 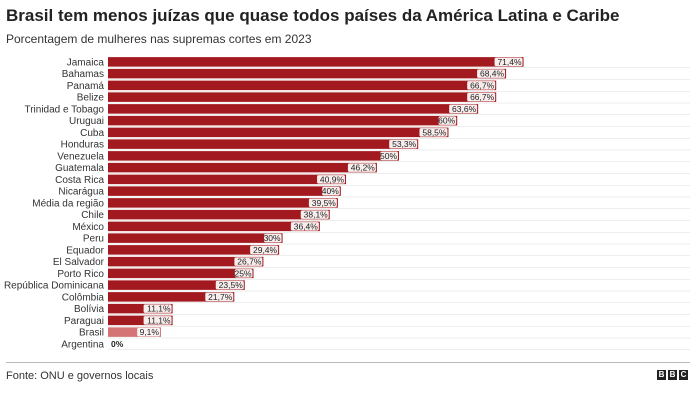 I want to click on value-label: 53,3%, so click(x=404, y=144).